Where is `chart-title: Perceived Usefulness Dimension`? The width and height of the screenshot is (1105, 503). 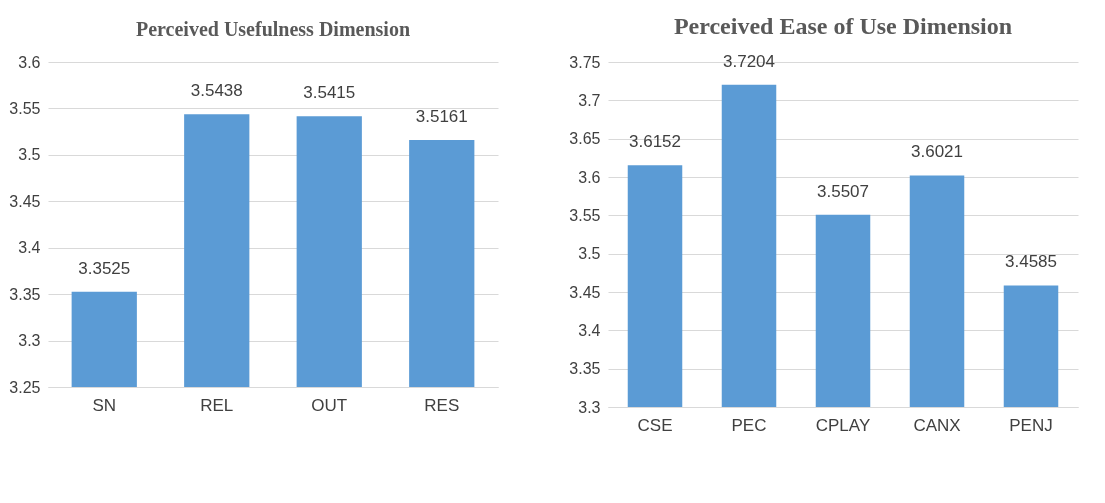
chart-title: Perceived Usefulness Dimension is located at coordinates (273, 29).